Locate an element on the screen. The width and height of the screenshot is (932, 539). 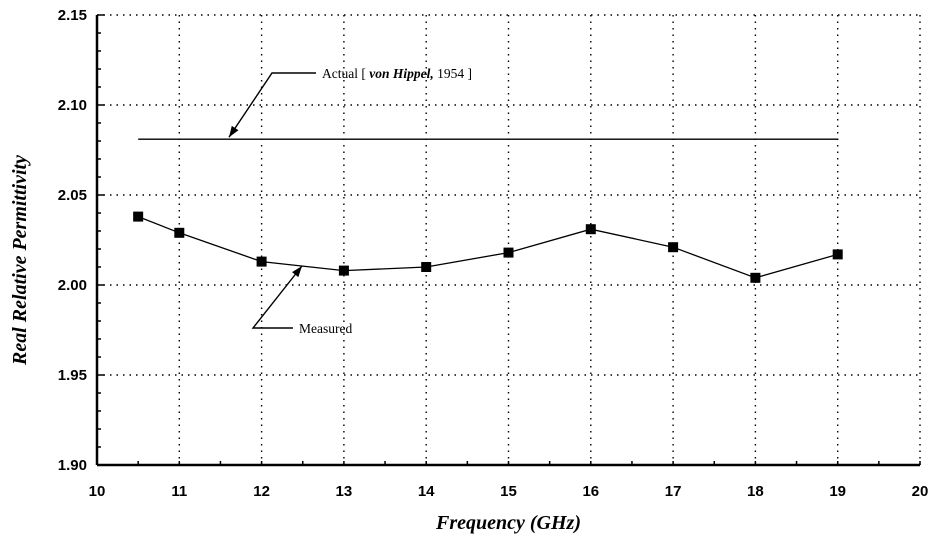
series-line-measured is located at coordinates (487, 247).